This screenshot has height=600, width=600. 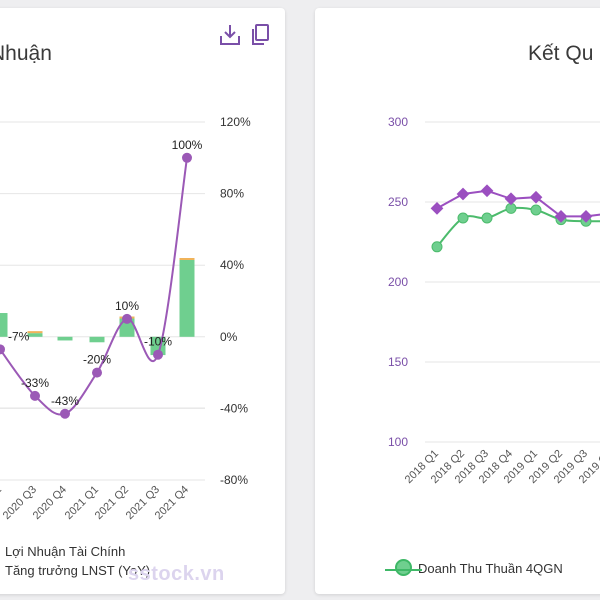 I want to click on y2-tick-label: 40%, so click(x=232, y=265).